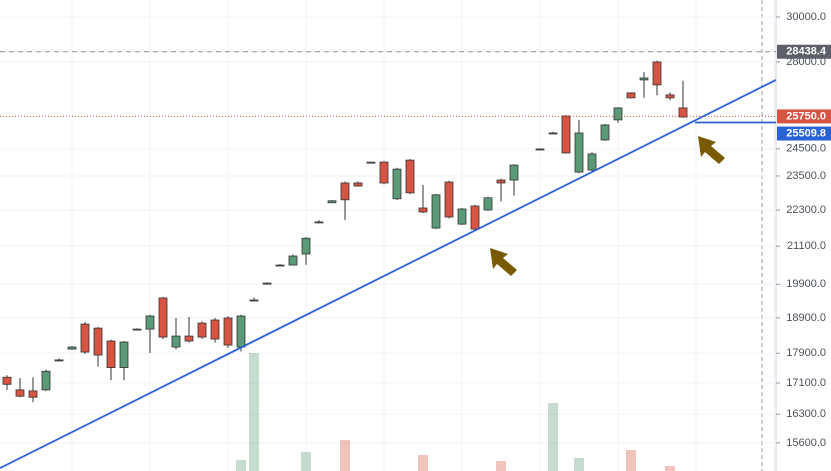 Image resolution: width=831 pixels, height=471 pixels. I want to click on price-tag-label: 25750.0, so click(806, 116).